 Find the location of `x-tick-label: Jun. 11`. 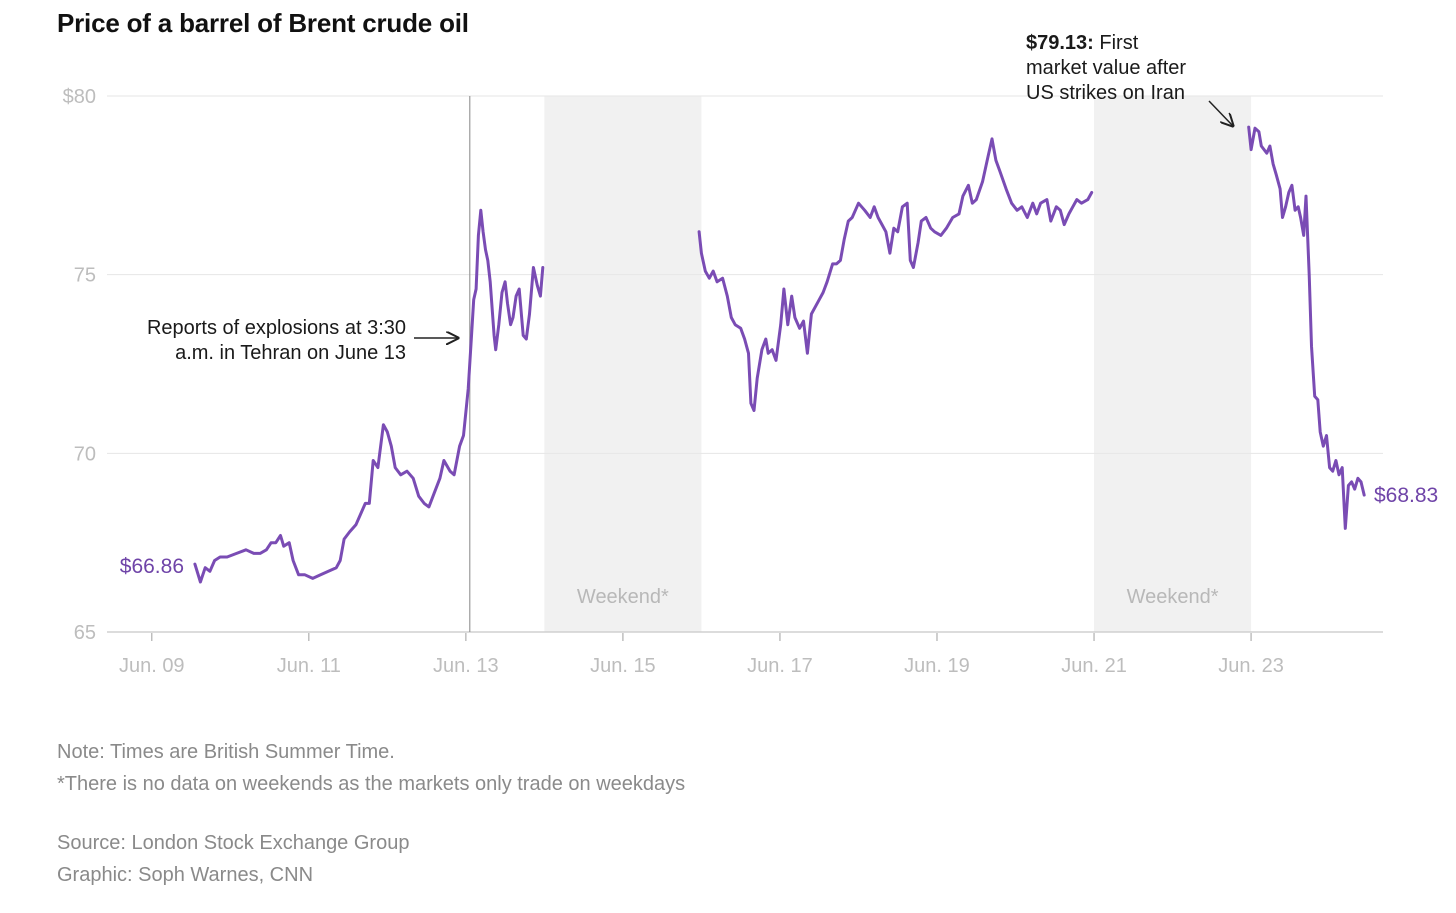

x-tick-label: Jun. 11 is located at coordinates (309, 666).